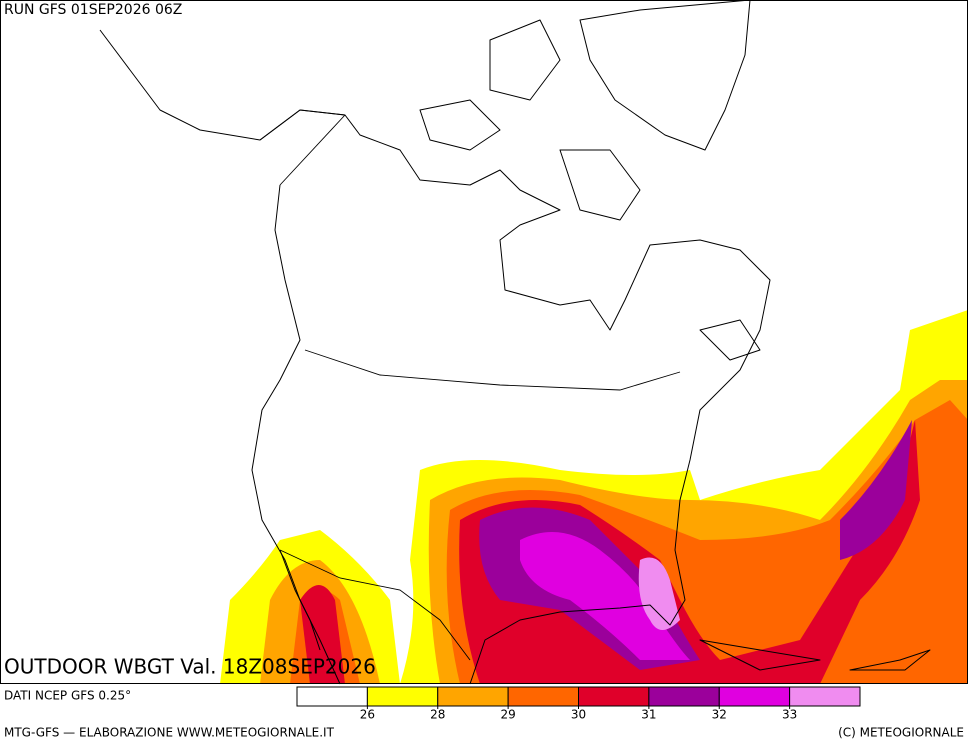 The image size is (968, 745). Describe the element at coordinates (719, 715) in the screenshot. I see `legend-tick-label: 32` at that location.